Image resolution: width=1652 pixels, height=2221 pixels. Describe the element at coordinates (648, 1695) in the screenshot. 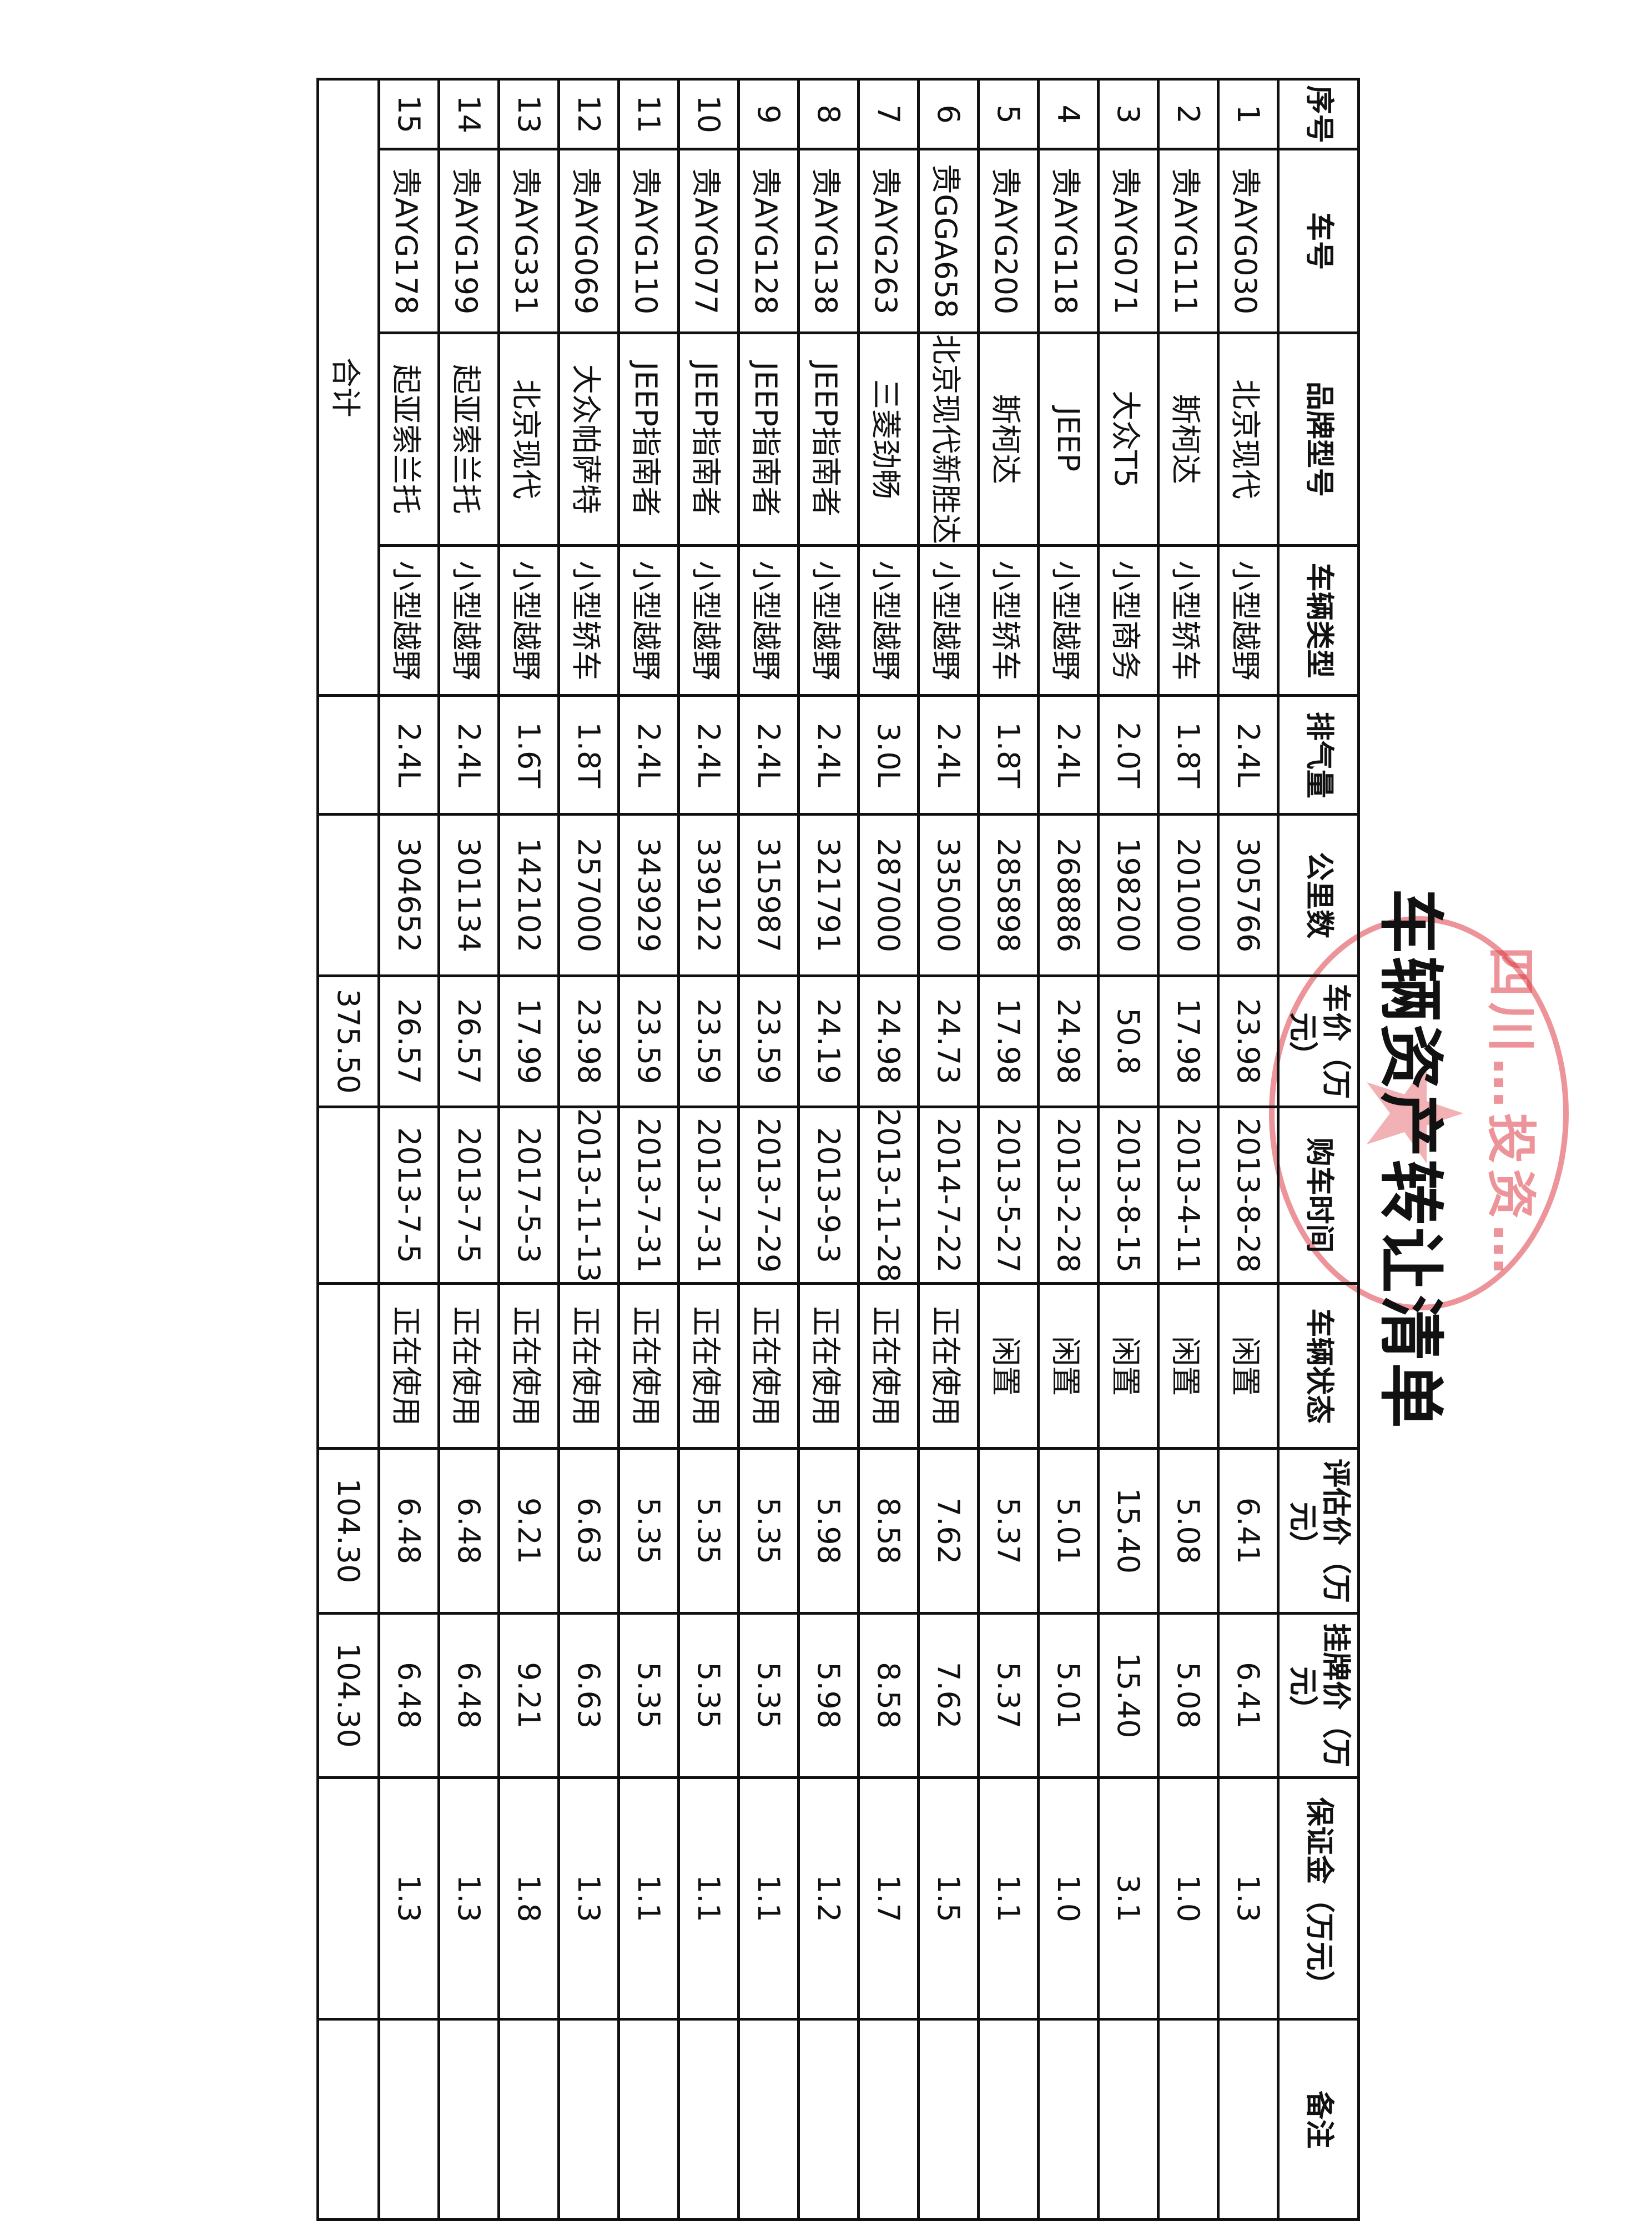

I see `cell-listing-price: 5.35` at that location.